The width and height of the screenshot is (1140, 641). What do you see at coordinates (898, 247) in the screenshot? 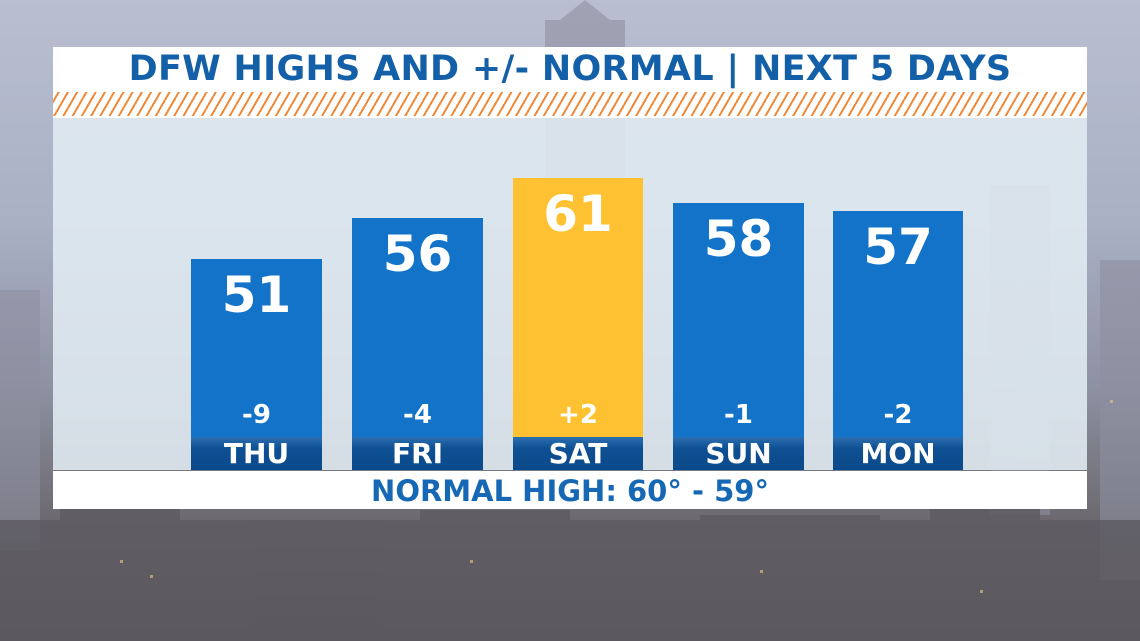
I see `high-temp-value: 57` at bounding box center [898, 247].